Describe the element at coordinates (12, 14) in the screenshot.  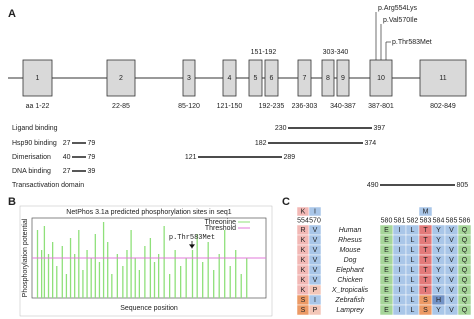
I see `panel-label: A` at that location.